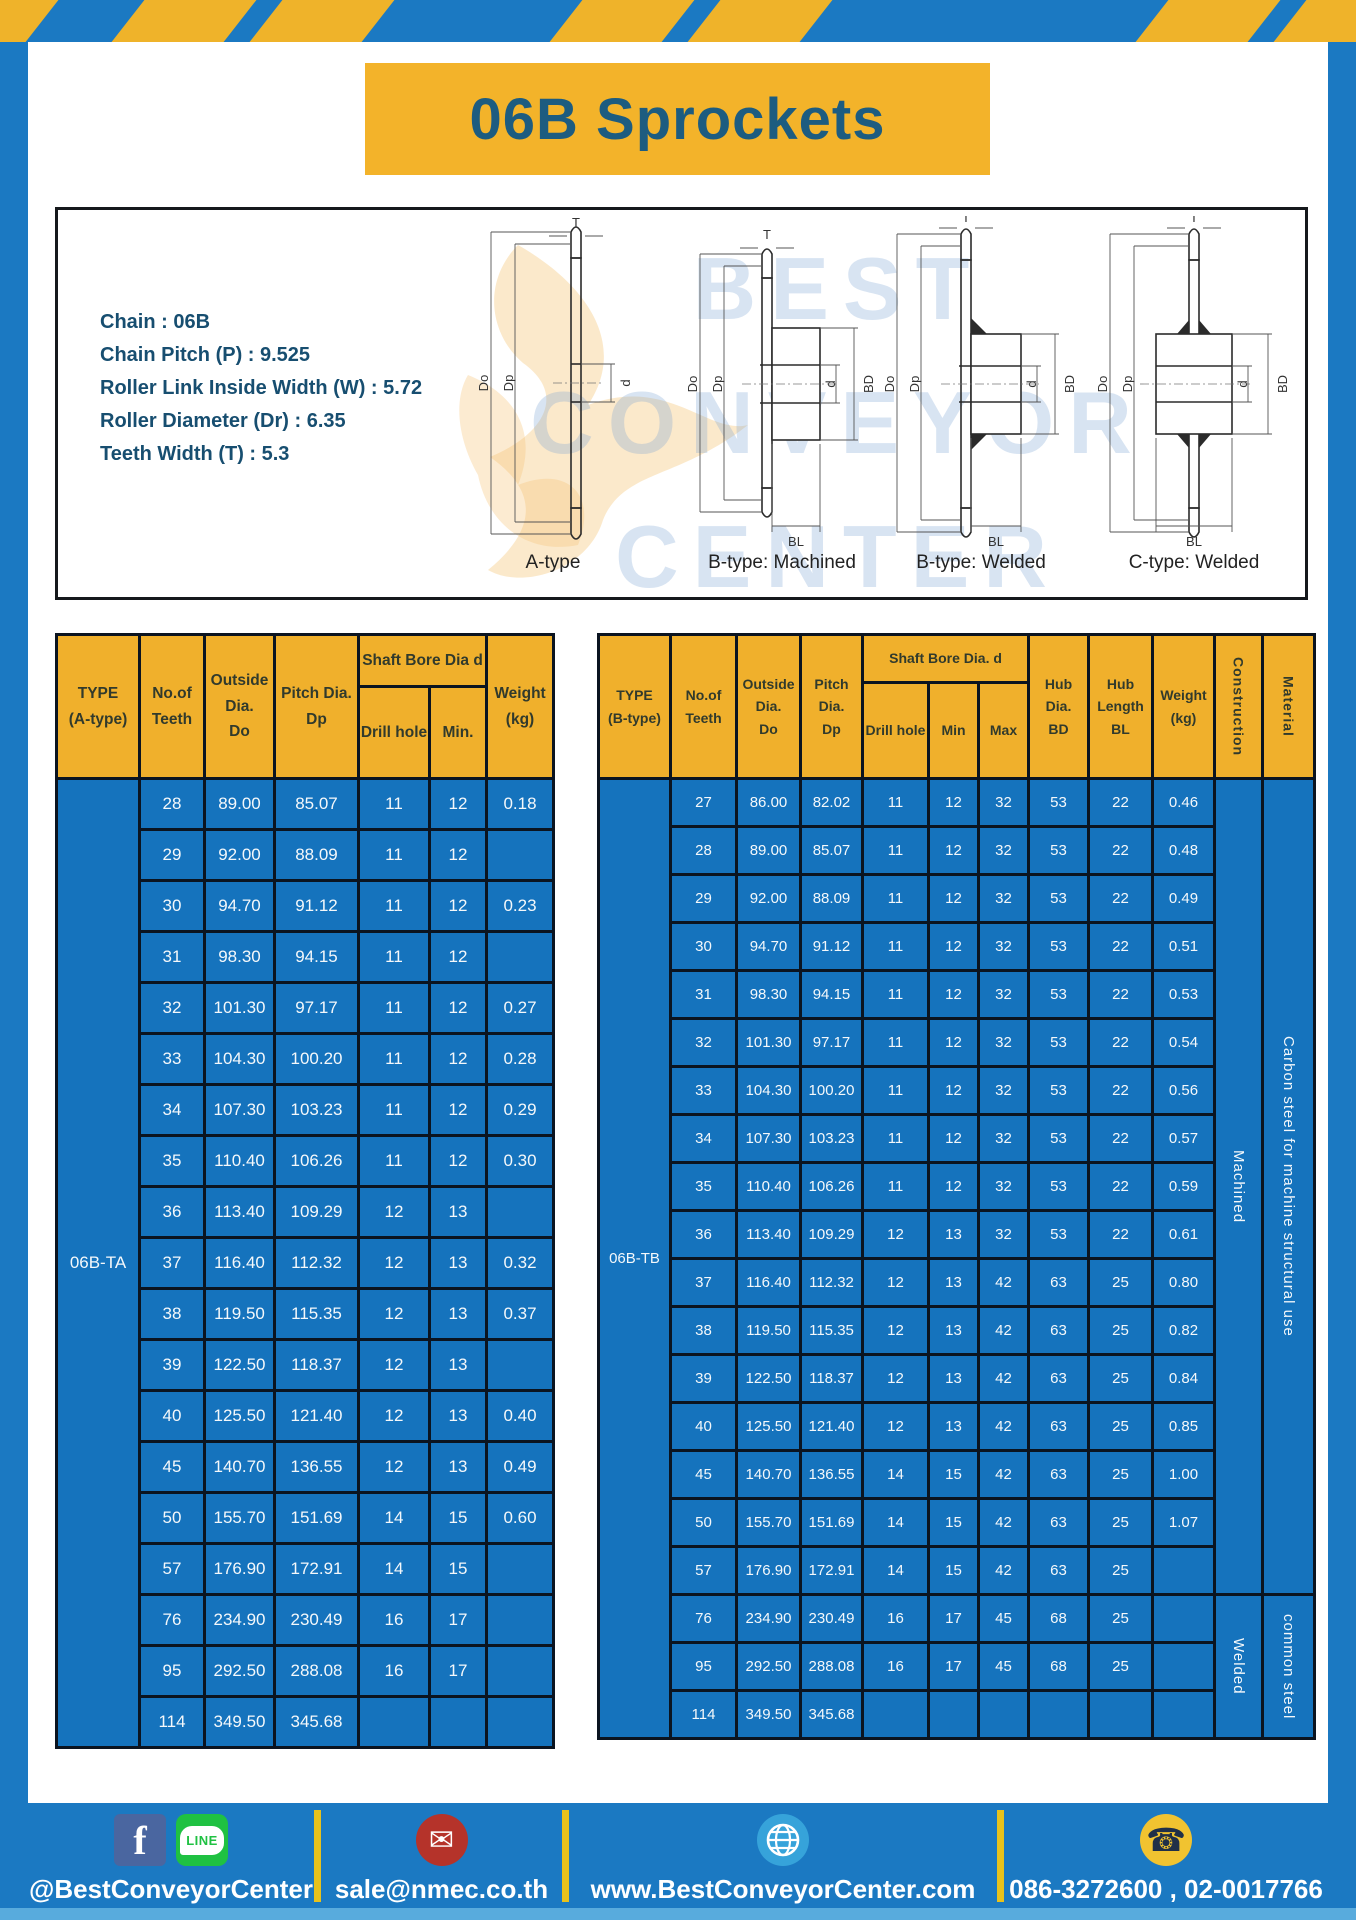 This screenshot has height=1920, width=1356. What do you see at coordinates (1059, 706) in the screenshot?
I see `col-header-hub-dia: Hub Dia. BD` at bounding box center [1059, 706].